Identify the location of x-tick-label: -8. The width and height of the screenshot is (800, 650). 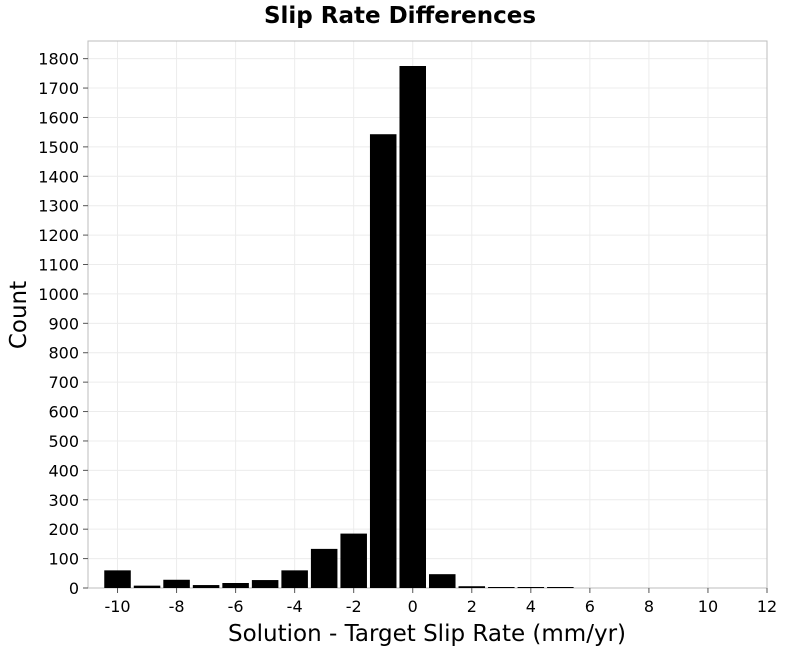
(177, 606).